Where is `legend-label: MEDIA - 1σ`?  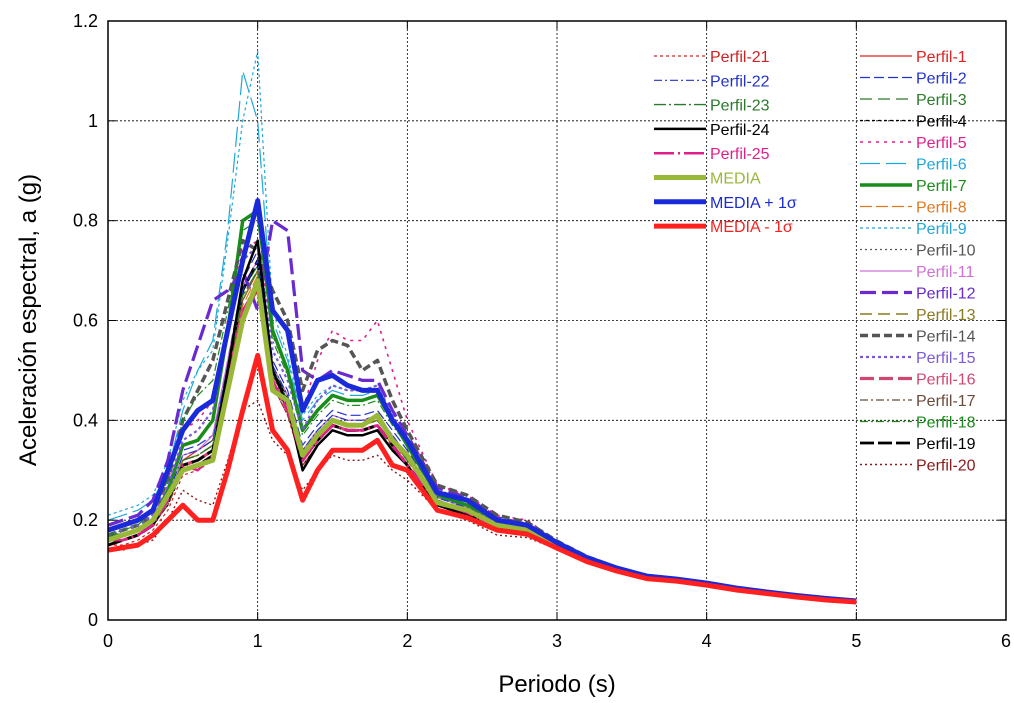
legend-label: MEDIA - 1σ is located at coordinates (751, 227).